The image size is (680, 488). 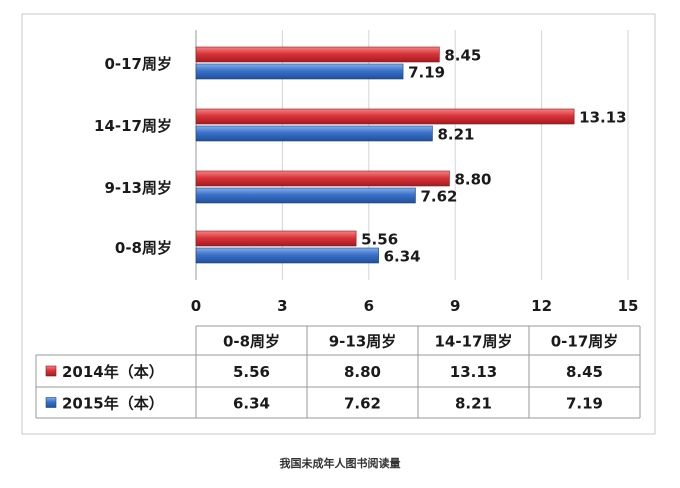 I want to click on category-label: 0-8周岁, so click(x=143, y=248).